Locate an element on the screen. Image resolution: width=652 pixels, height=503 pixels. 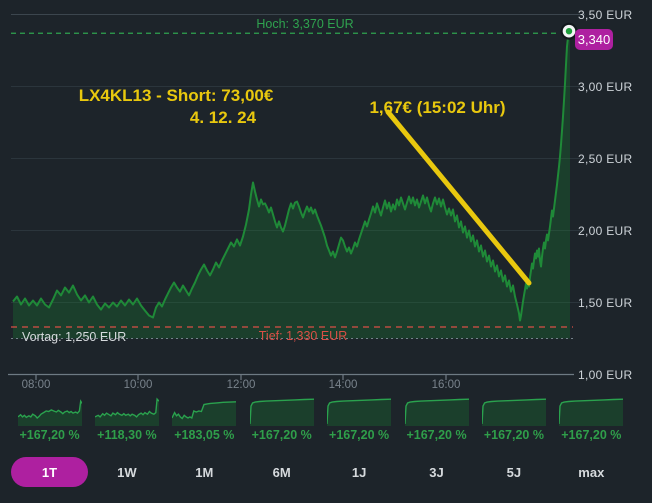
last-price-marker-dot is located at coordinates (569, 31).